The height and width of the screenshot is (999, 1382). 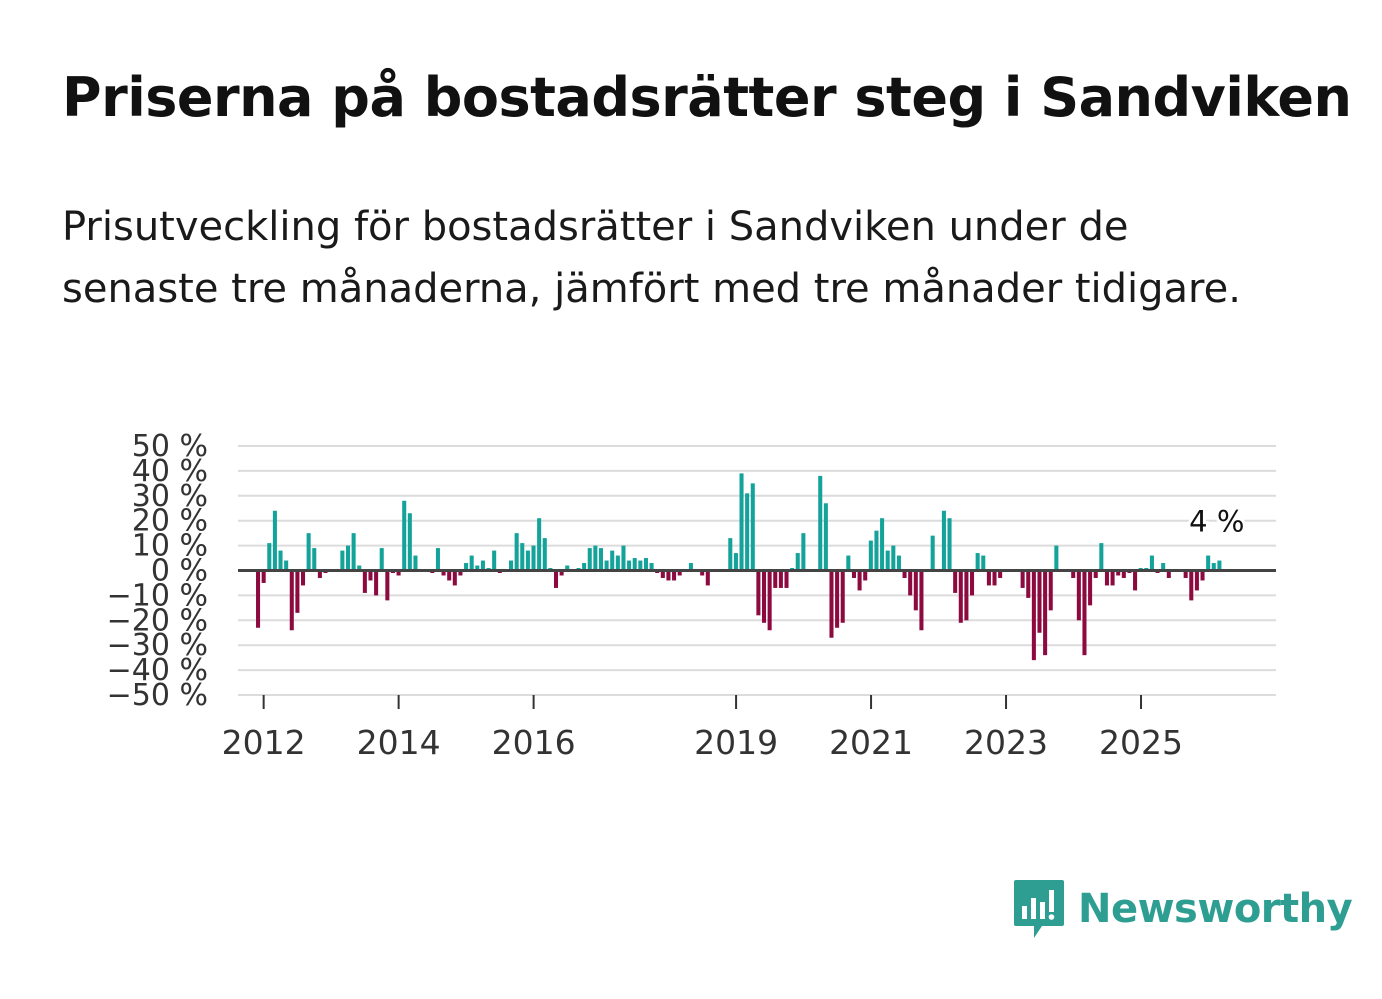 I want to click on newsworthy-logo-icon, so click(x=1039, y=909).